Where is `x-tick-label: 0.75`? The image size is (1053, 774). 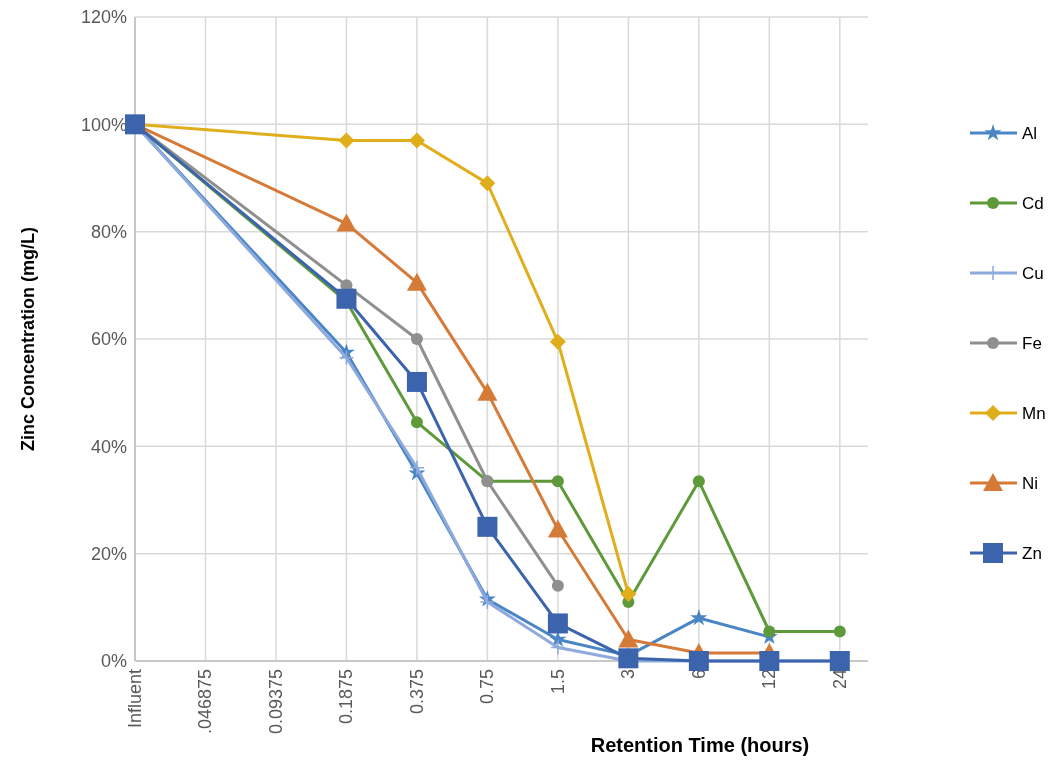
x-tick-label: 0.75 is located at coordinates (487, 687).